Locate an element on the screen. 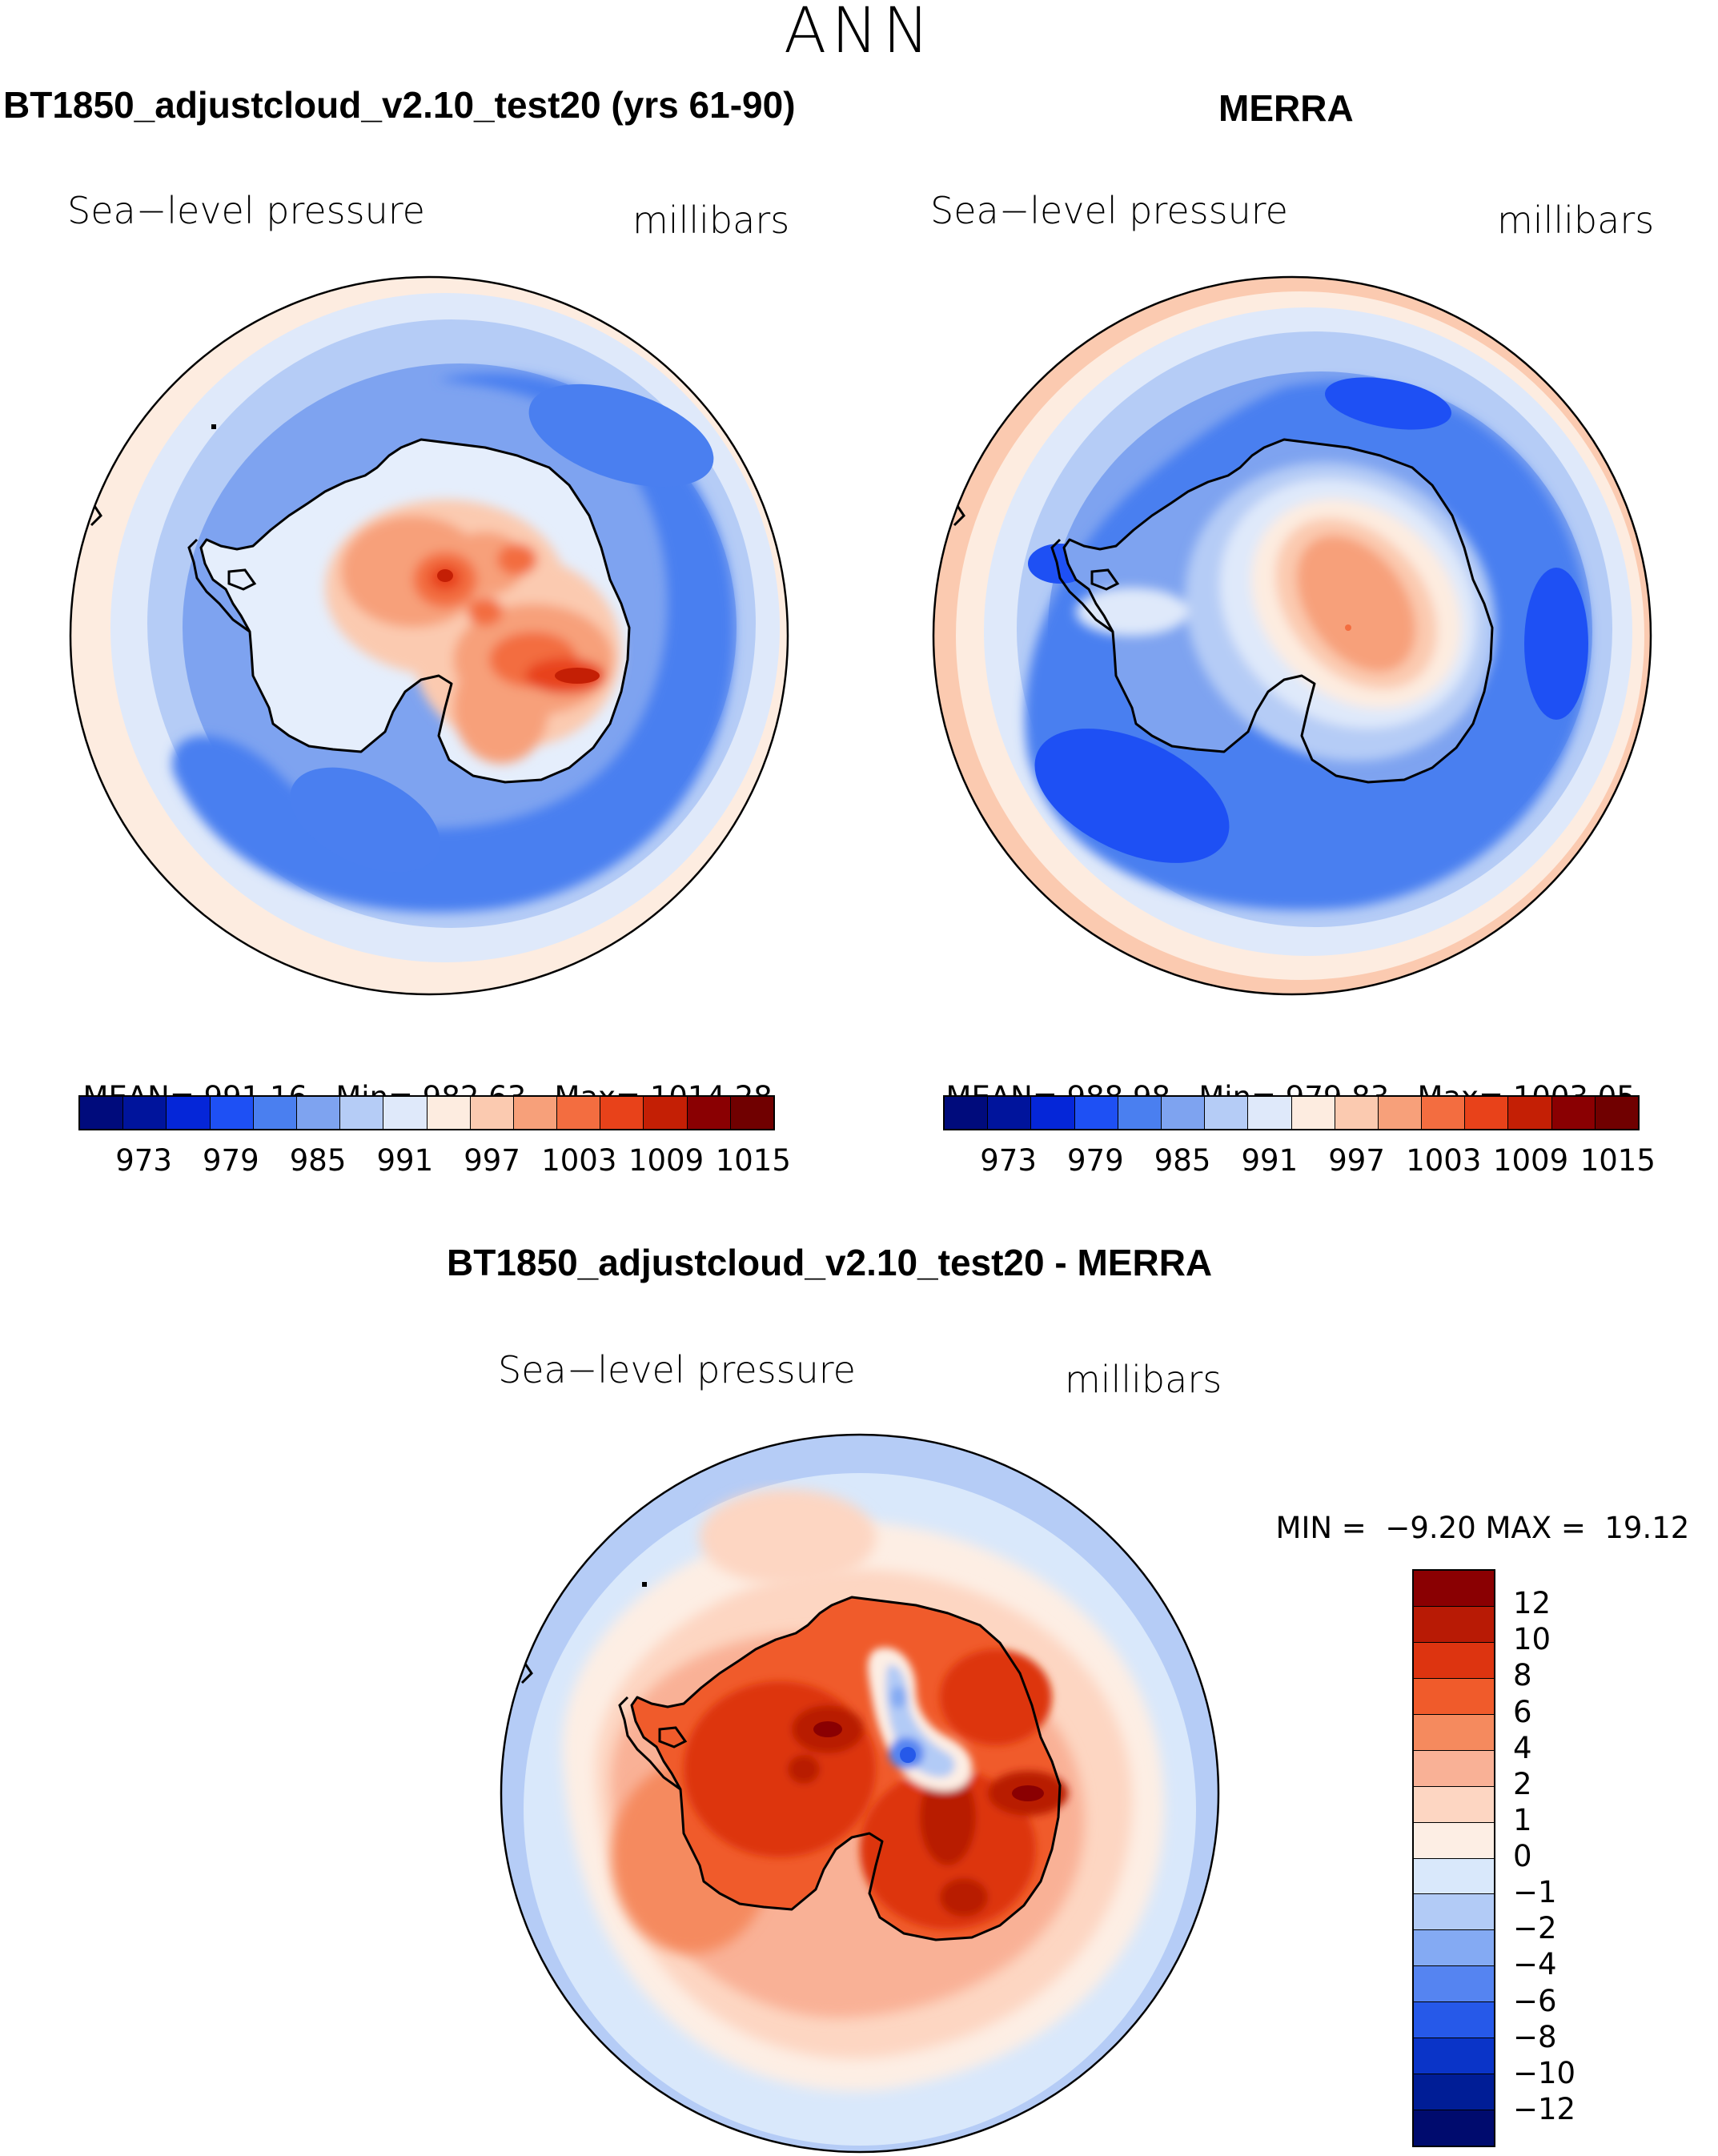 This screenshot has height=2156, width=1718. right-panel-title: MERRA is located at coordinates (1286, 108).